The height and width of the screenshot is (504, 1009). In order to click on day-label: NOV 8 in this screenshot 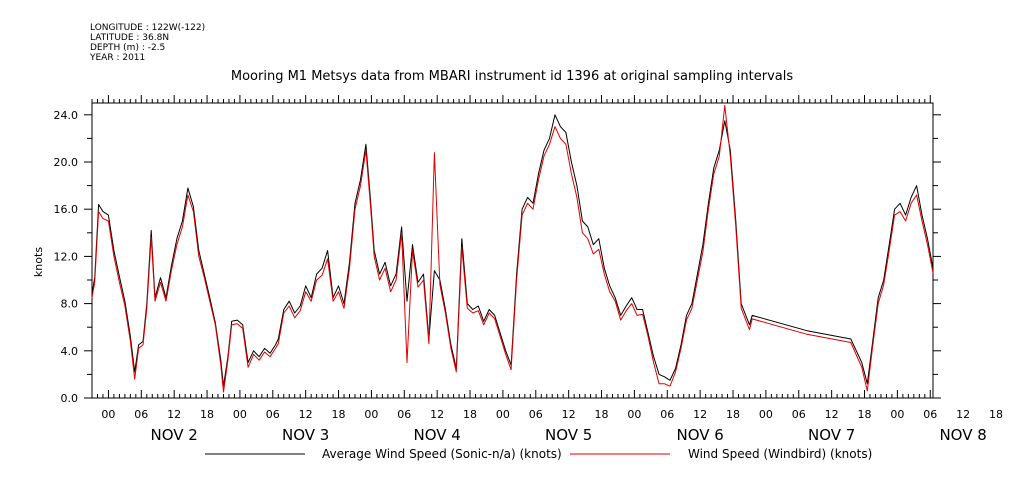, I will do `click(962, 435)`.